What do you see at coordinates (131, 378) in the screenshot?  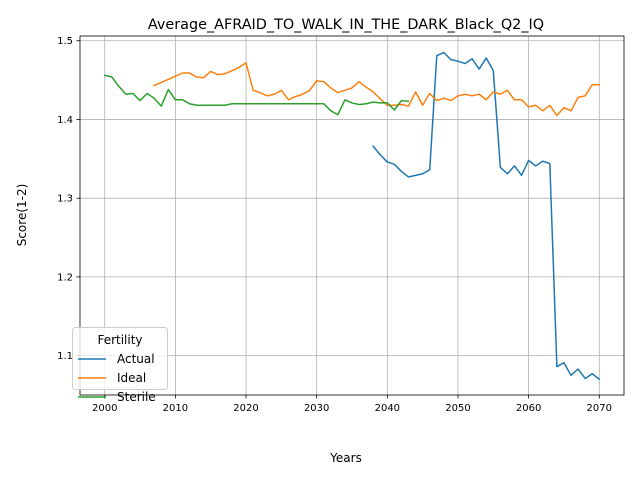 I see `legend-label-ideal: Ideal` at bounding box center [131, 378].